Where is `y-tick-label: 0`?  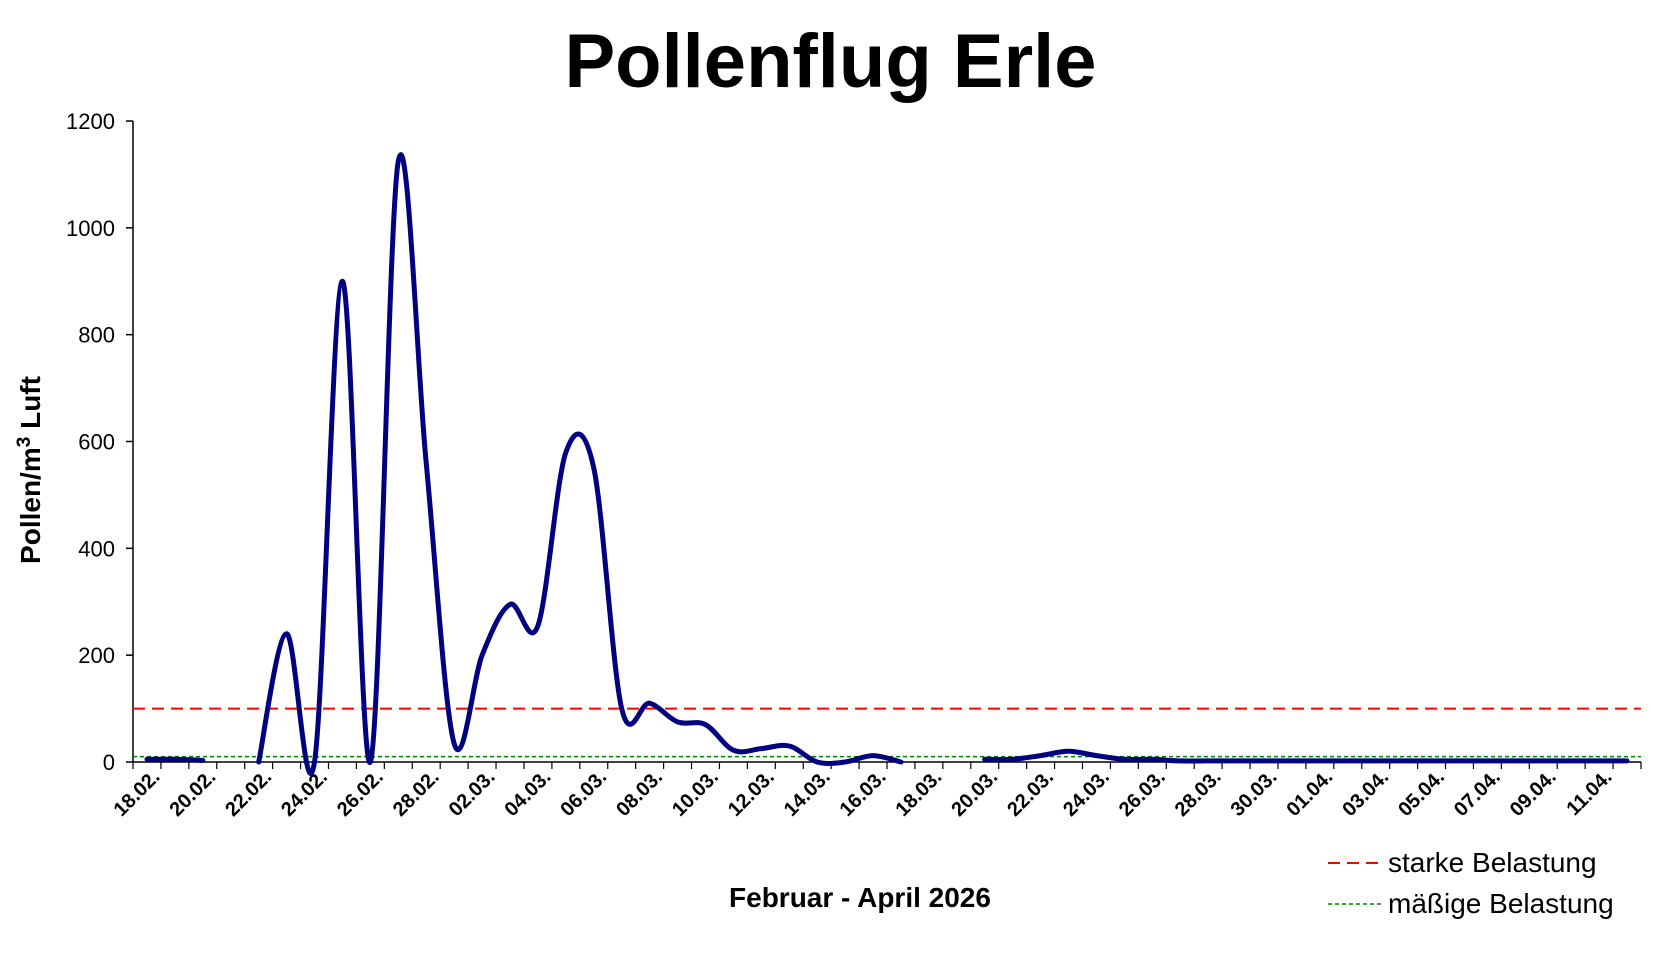 y-tick-label: 0 is located at coordinates (109, 762).